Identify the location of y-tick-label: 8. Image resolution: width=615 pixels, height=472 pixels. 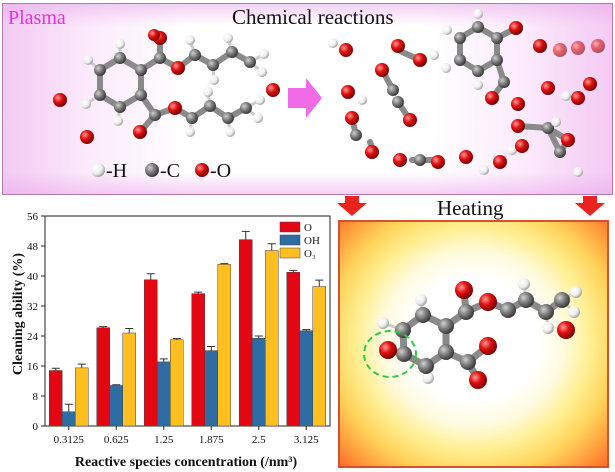
(36, 397).